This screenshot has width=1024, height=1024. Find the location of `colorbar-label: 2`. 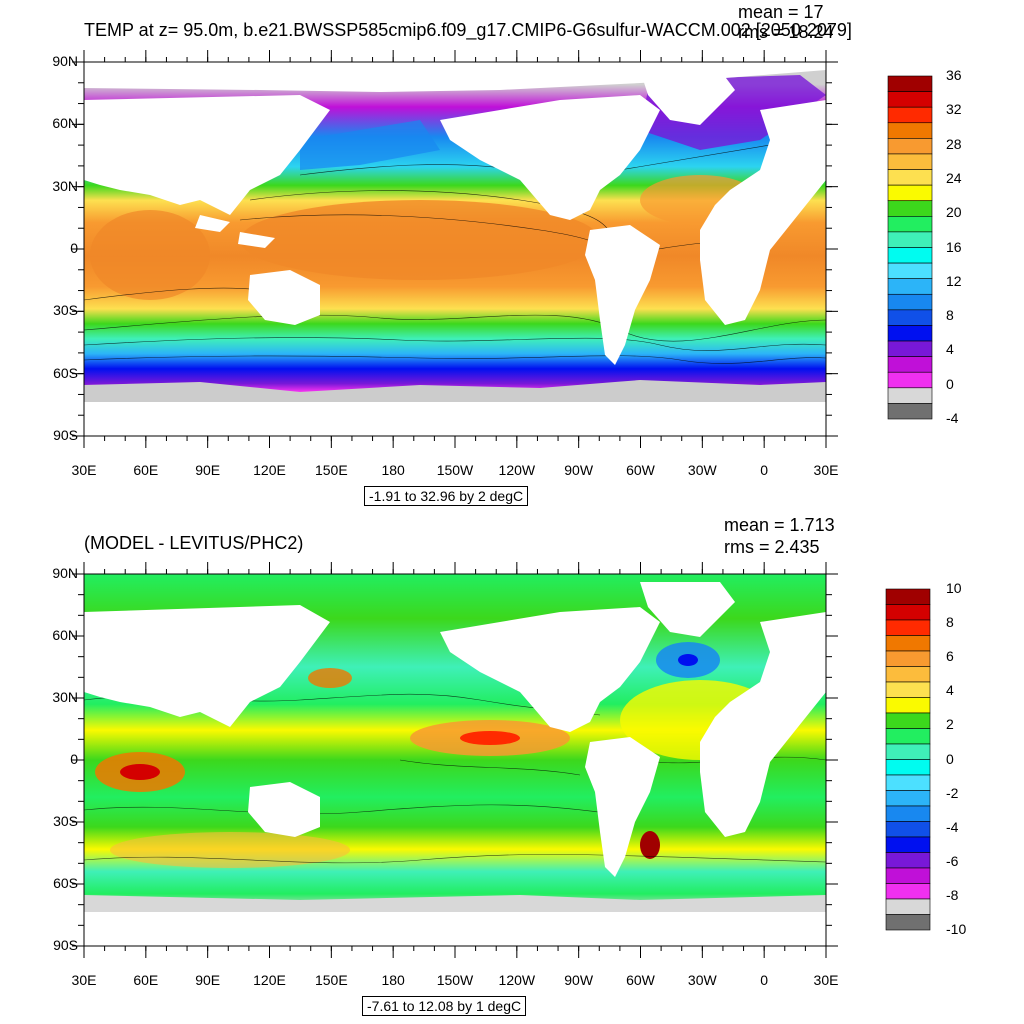

colorbar-label: 2 is located at coordinates (950, 724).